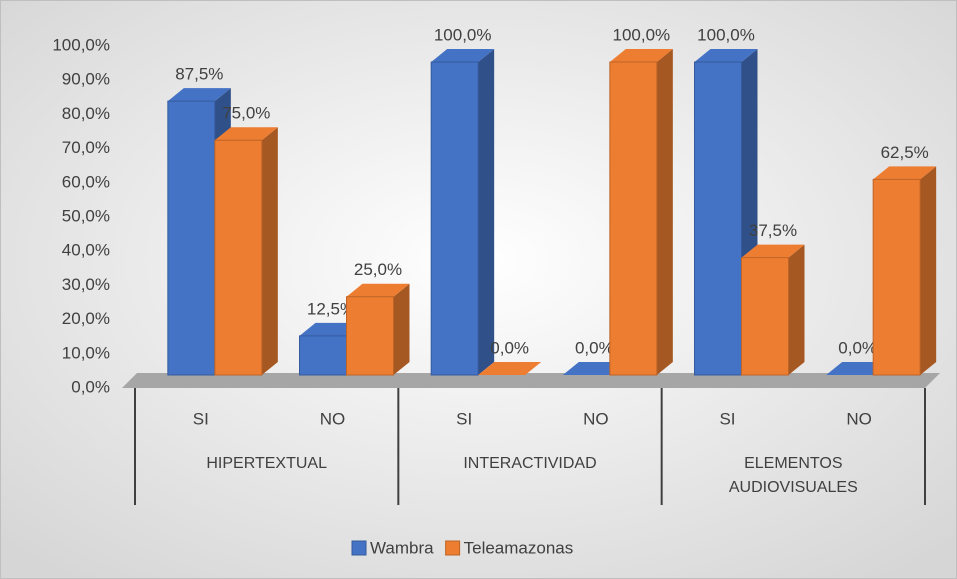 This screenshot has width=957, height=579. Describe the element at coordinates (86, 147) in the screenshot. I see `y-tick-label: 70,0%` at that location.